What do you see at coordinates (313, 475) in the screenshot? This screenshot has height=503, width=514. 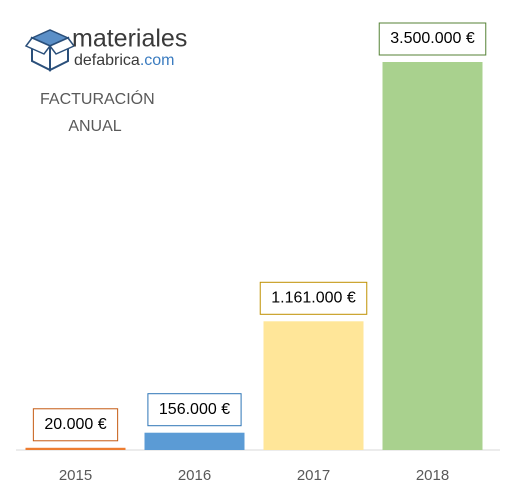 I see `x-tick-label: 2017` at bounding box center [313, 475].